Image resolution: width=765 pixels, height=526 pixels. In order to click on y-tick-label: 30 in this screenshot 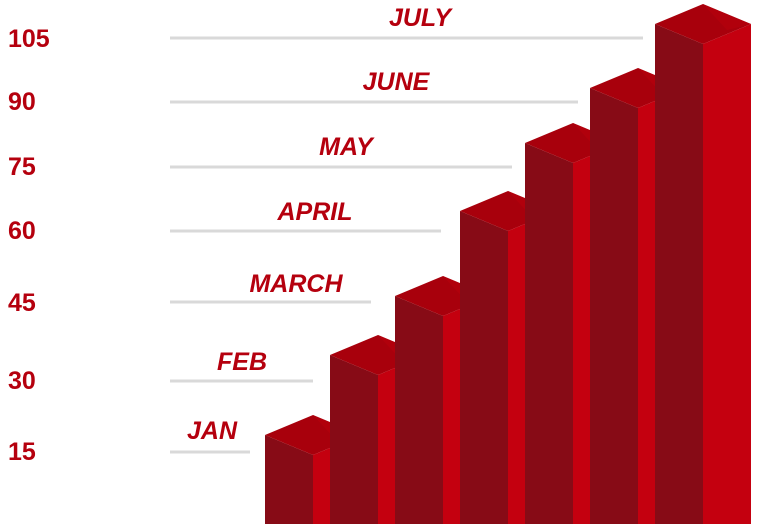, I will do `click(22, 381)`.